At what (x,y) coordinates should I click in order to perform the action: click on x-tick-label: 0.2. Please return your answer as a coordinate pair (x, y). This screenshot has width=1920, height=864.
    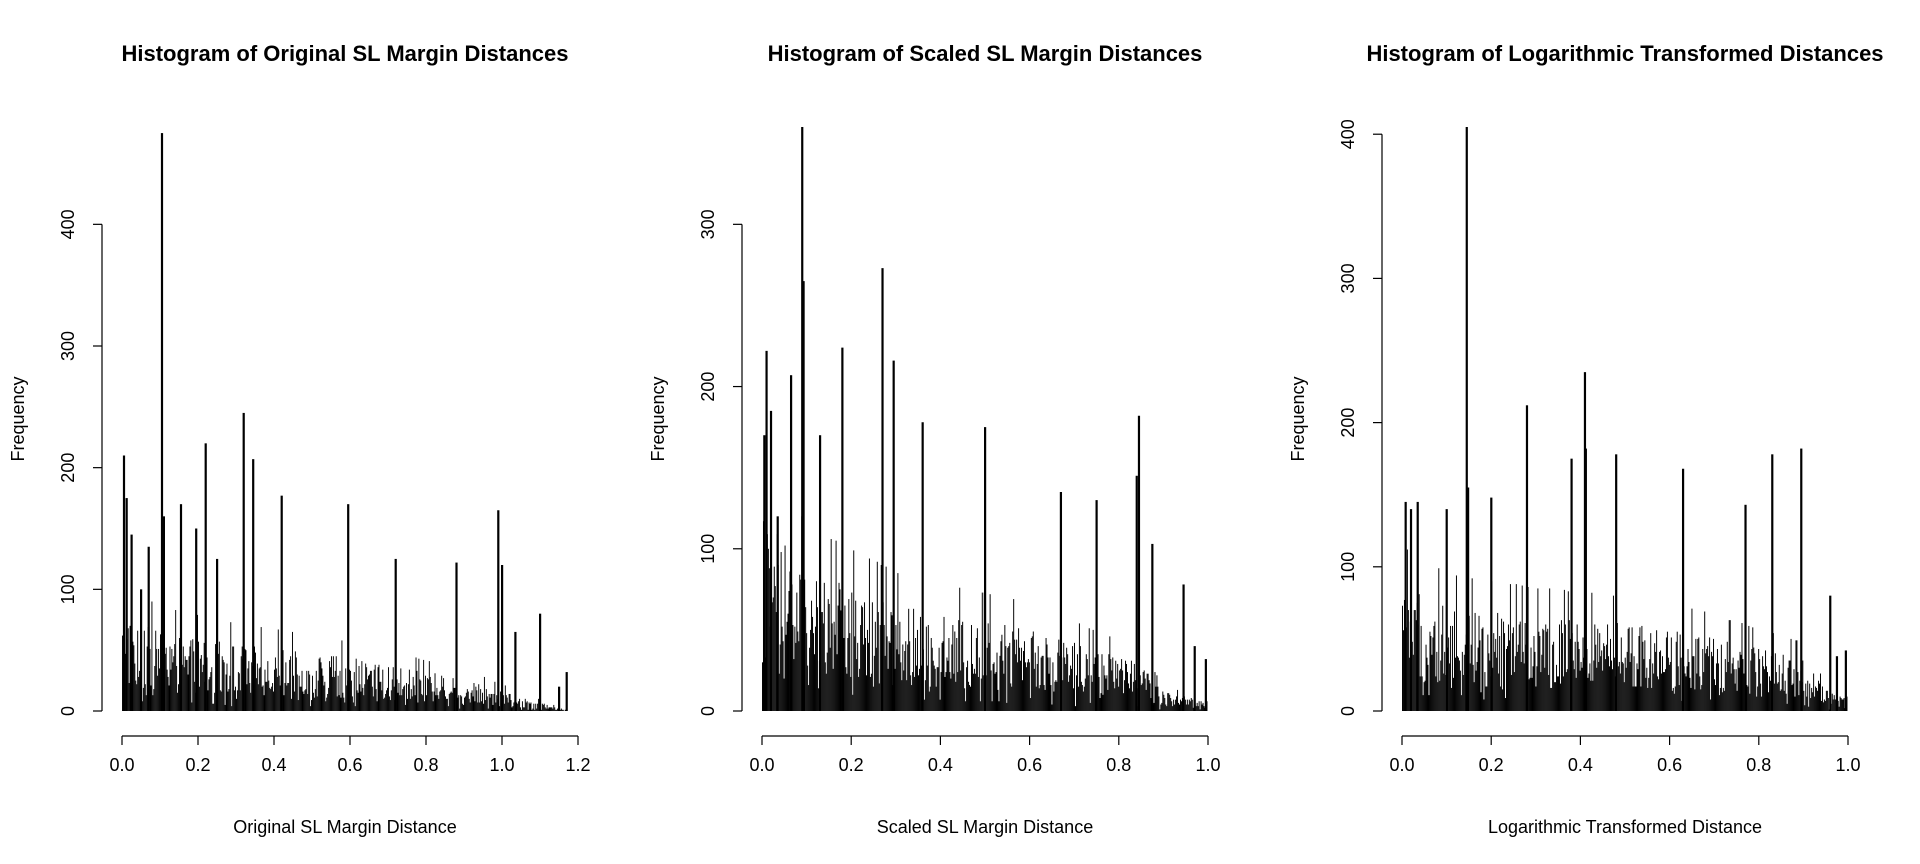
    Looking at the image, I should click on (851, 765).